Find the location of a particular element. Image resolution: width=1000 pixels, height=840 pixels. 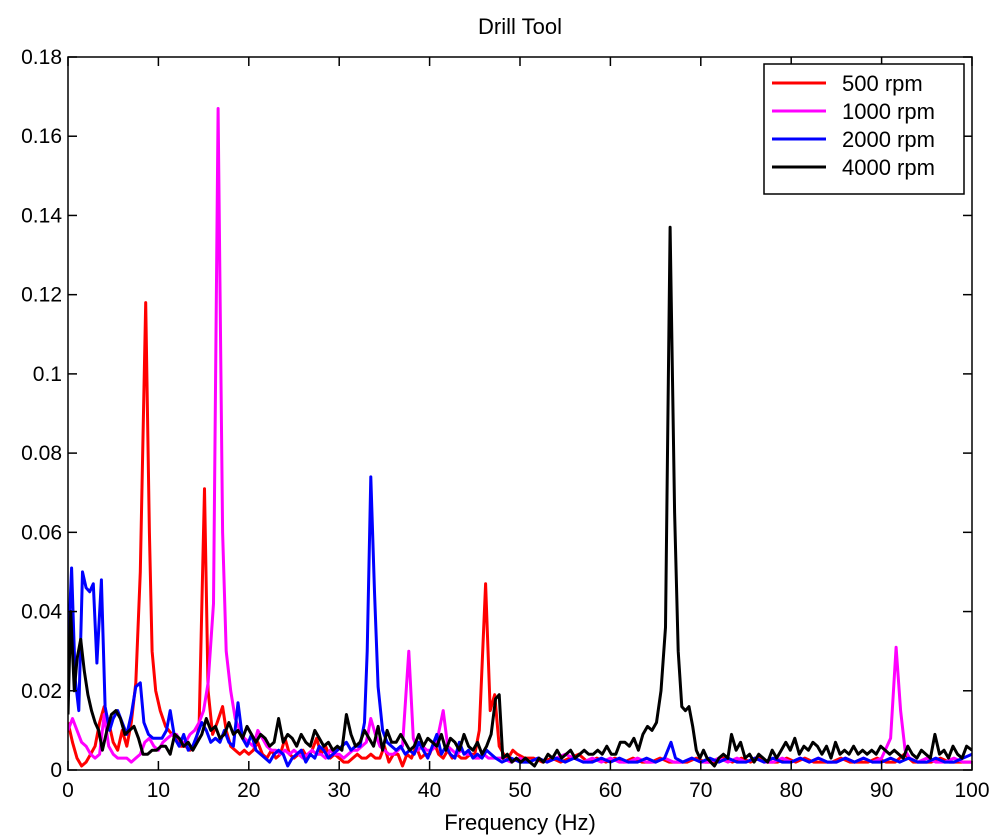

y-tick-label: 0.14 is located at coordinates (41, 215).